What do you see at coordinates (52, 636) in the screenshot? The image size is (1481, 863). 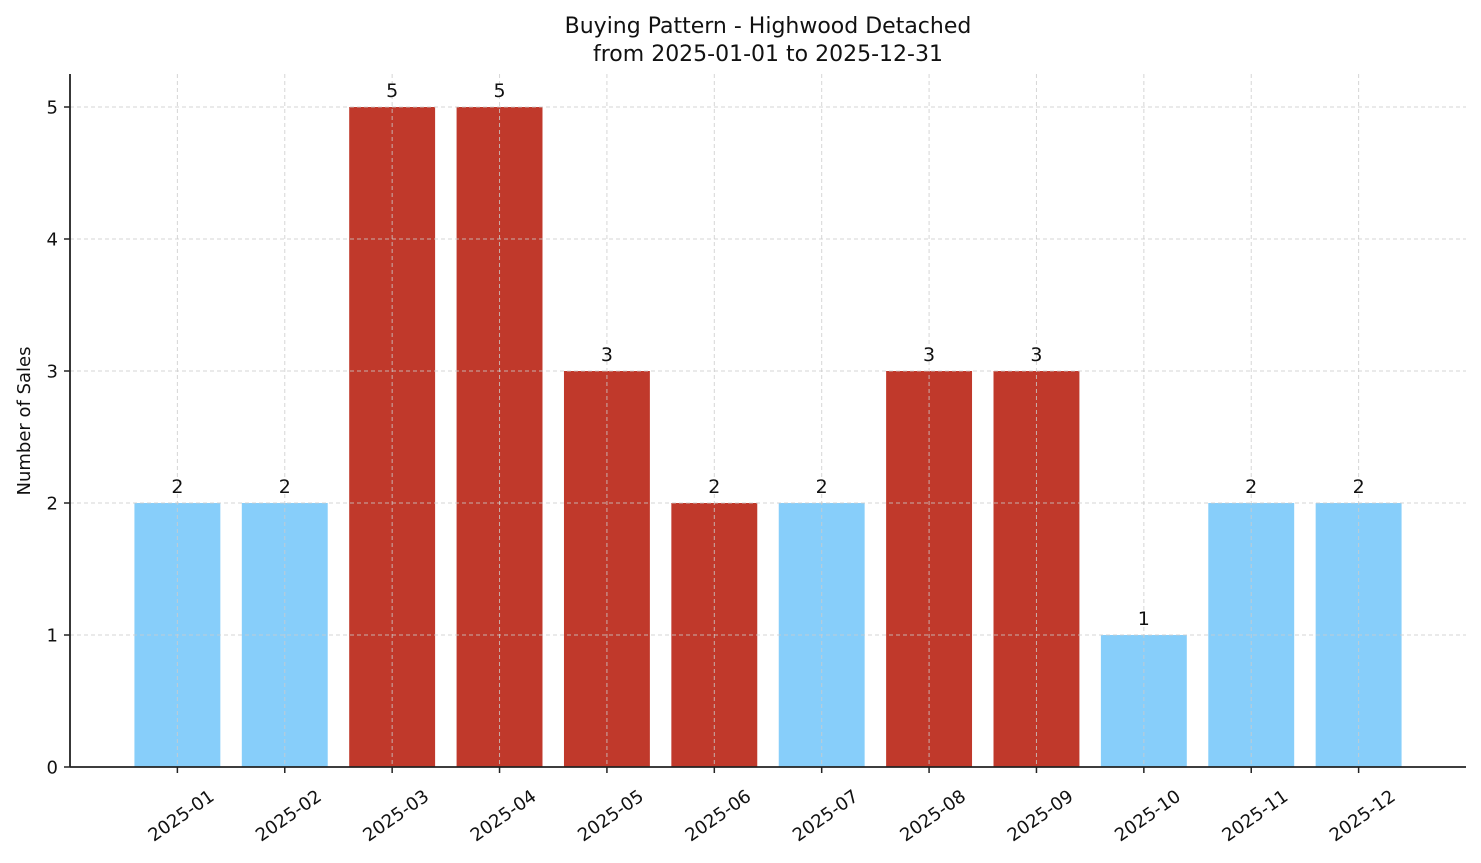 I see `y-tick-label: 1` at bounding box center [52, 636].